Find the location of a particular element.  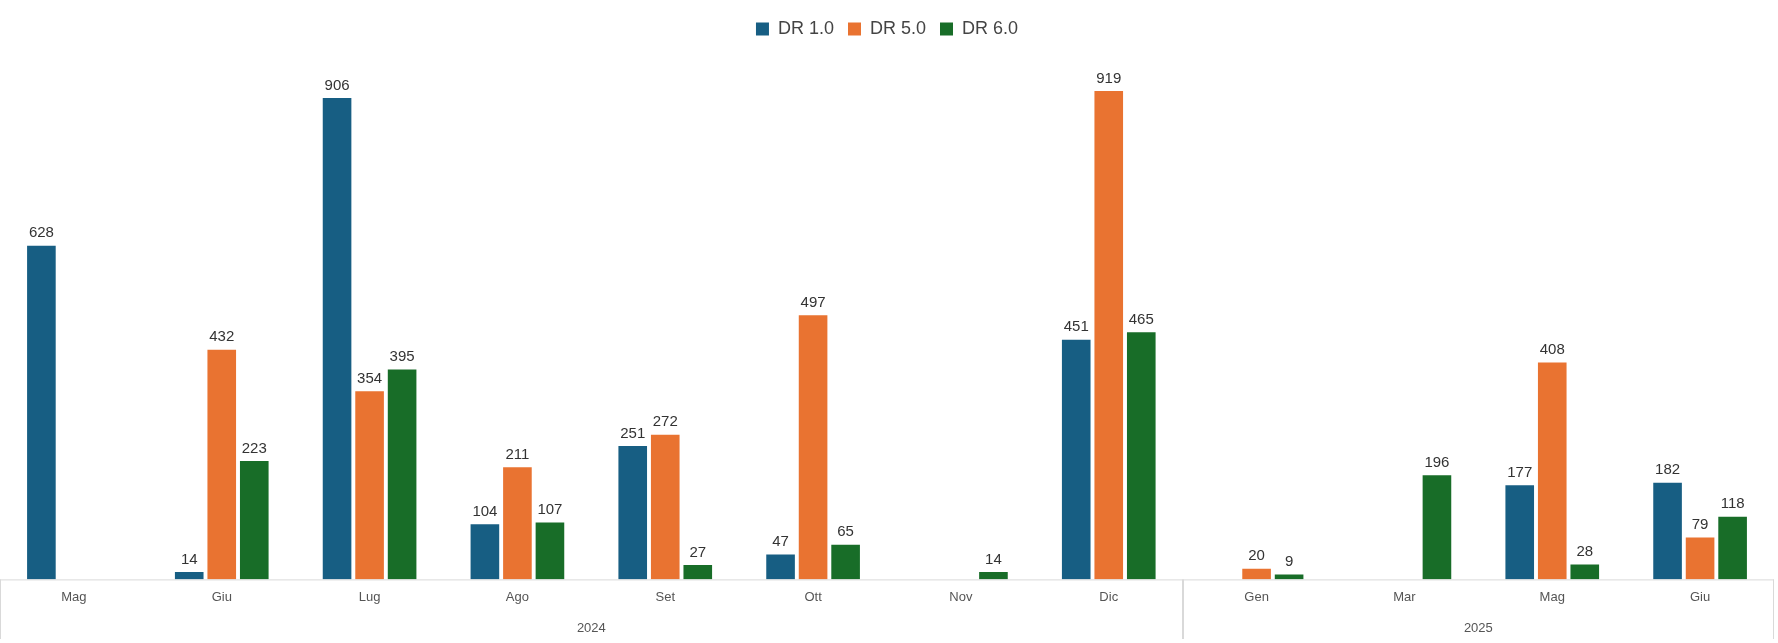

data-label: 20 is located at coordinates (1256, 555).